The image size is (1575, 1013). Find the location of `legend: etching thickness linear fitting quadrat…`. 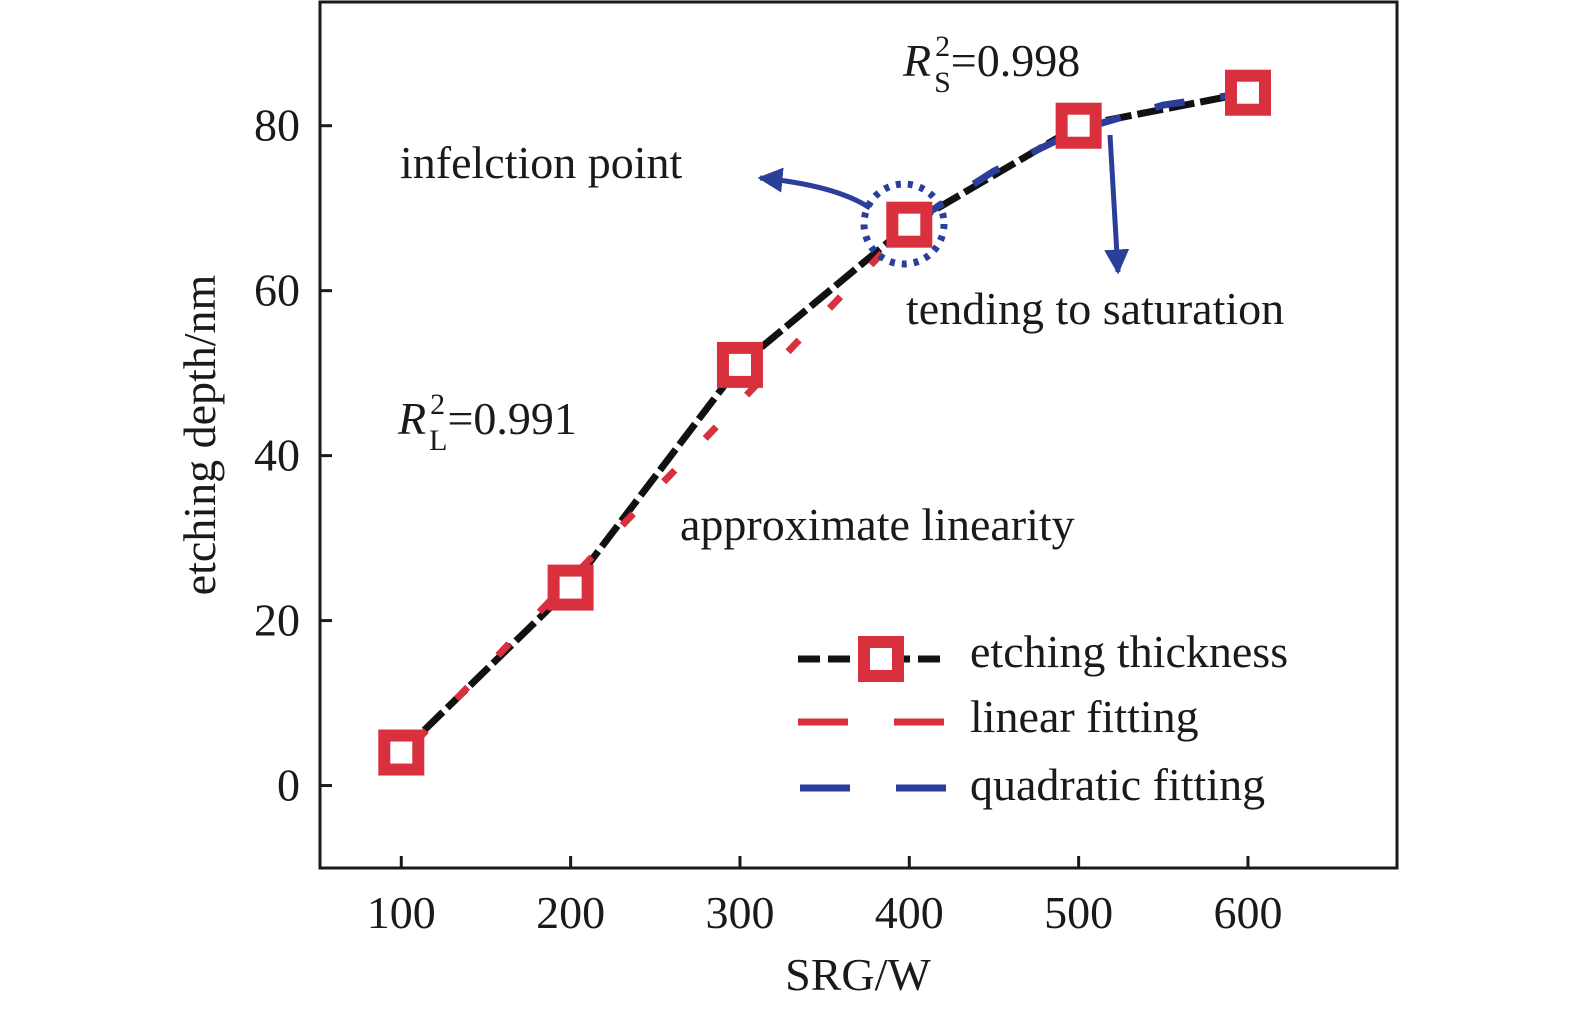

legend: etching thickness linear fitting quadrat… is located at coordinates (1043, 718).